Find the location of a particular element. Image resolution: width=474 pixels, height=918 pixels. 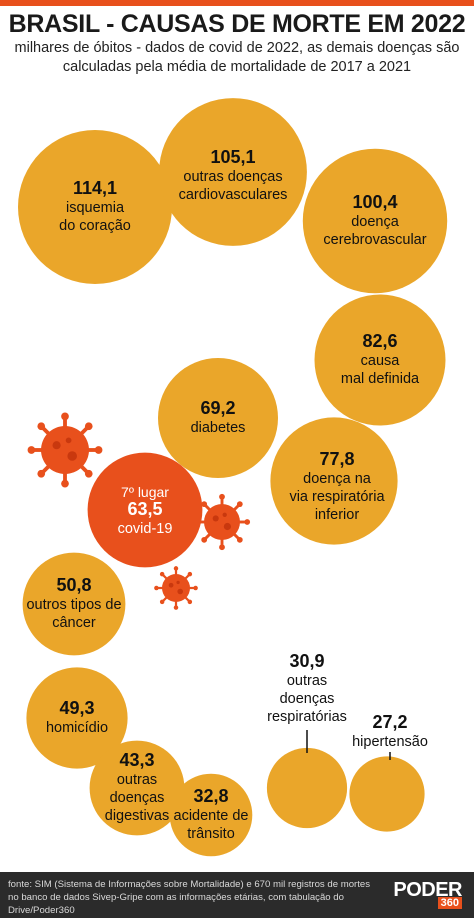

value-label: 63,5 is located at coordinates (144, 509).